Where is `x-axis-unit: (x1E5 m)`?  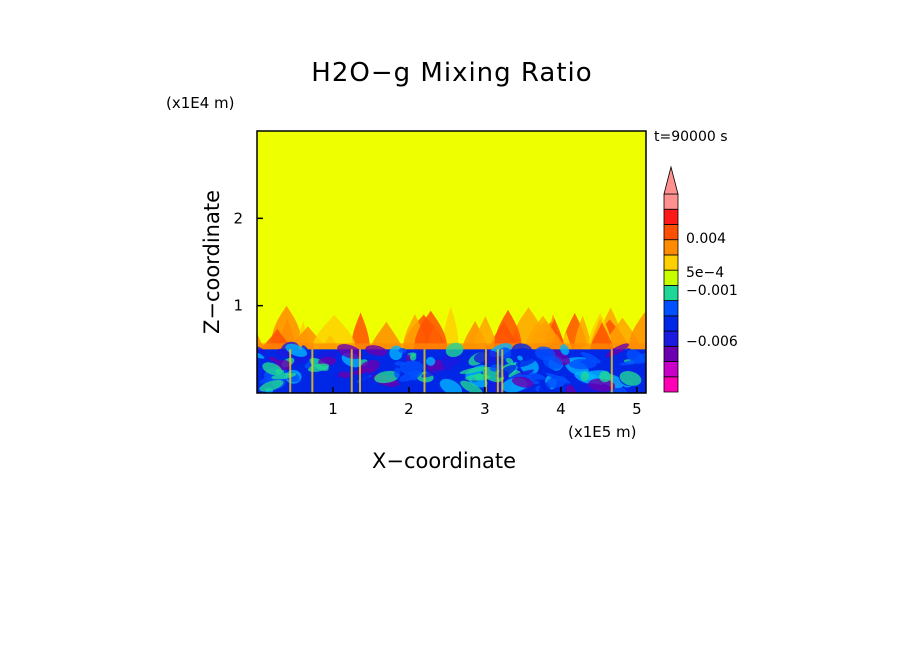
x-axis-unit: (x1E5 m) is located at coordinates (602, 432).